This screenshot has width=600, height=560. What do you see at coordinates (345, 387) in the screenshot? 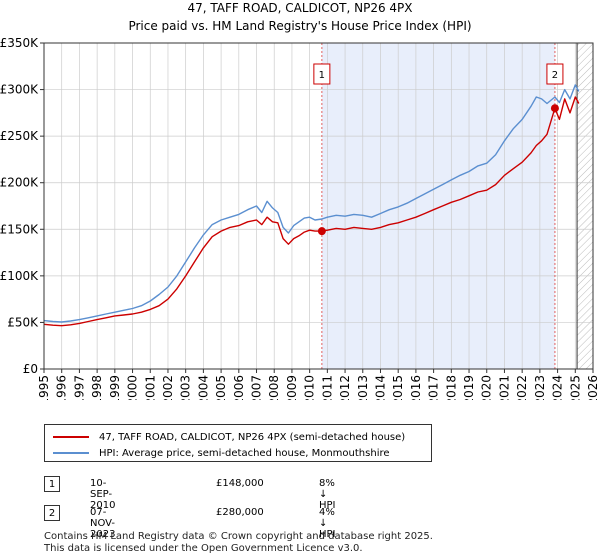
I see `x-tick-label: 2012` at bounding box center [345, 387].